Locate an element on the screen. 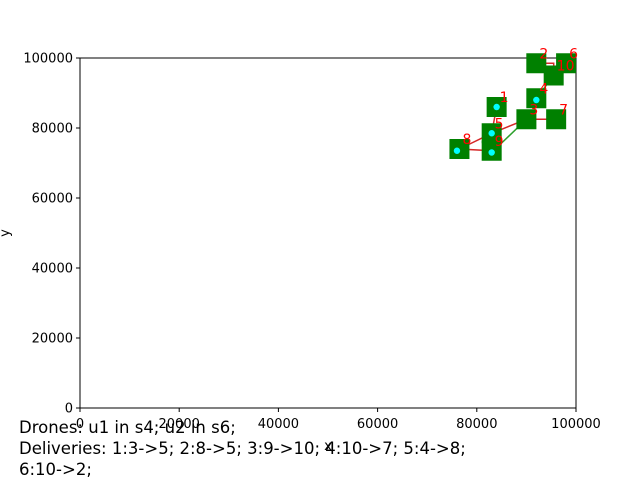 This screenshot has width=640, height=480. y-tick-label: 60000 is located at coordinates (52, 199).